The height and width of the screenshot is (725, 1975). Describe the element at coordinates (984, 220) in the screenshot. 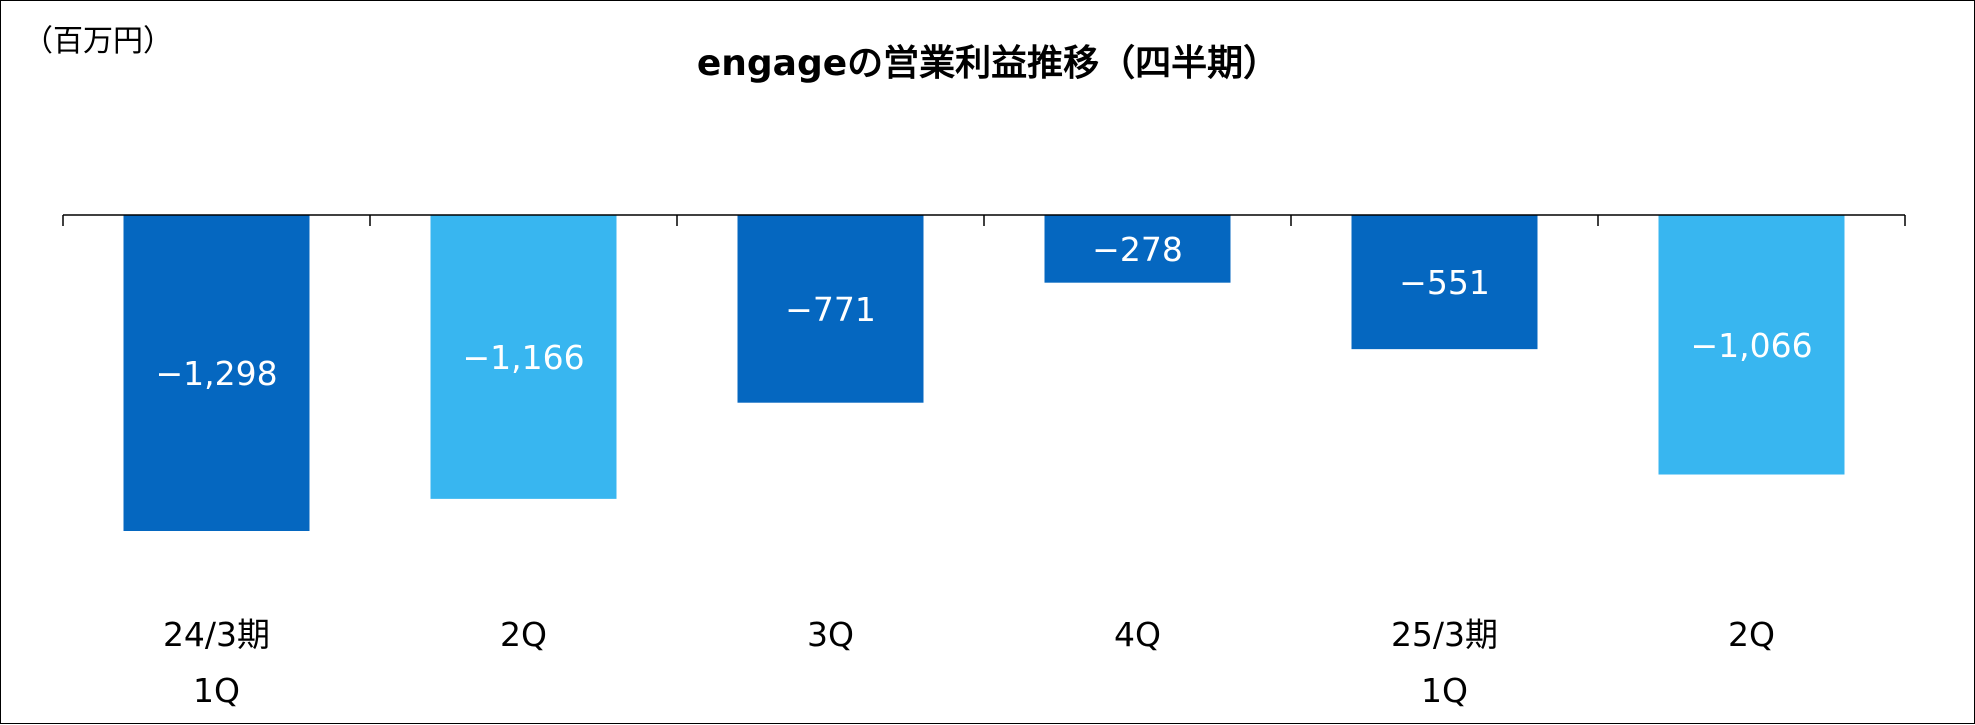

I see `x-axis` at that location.